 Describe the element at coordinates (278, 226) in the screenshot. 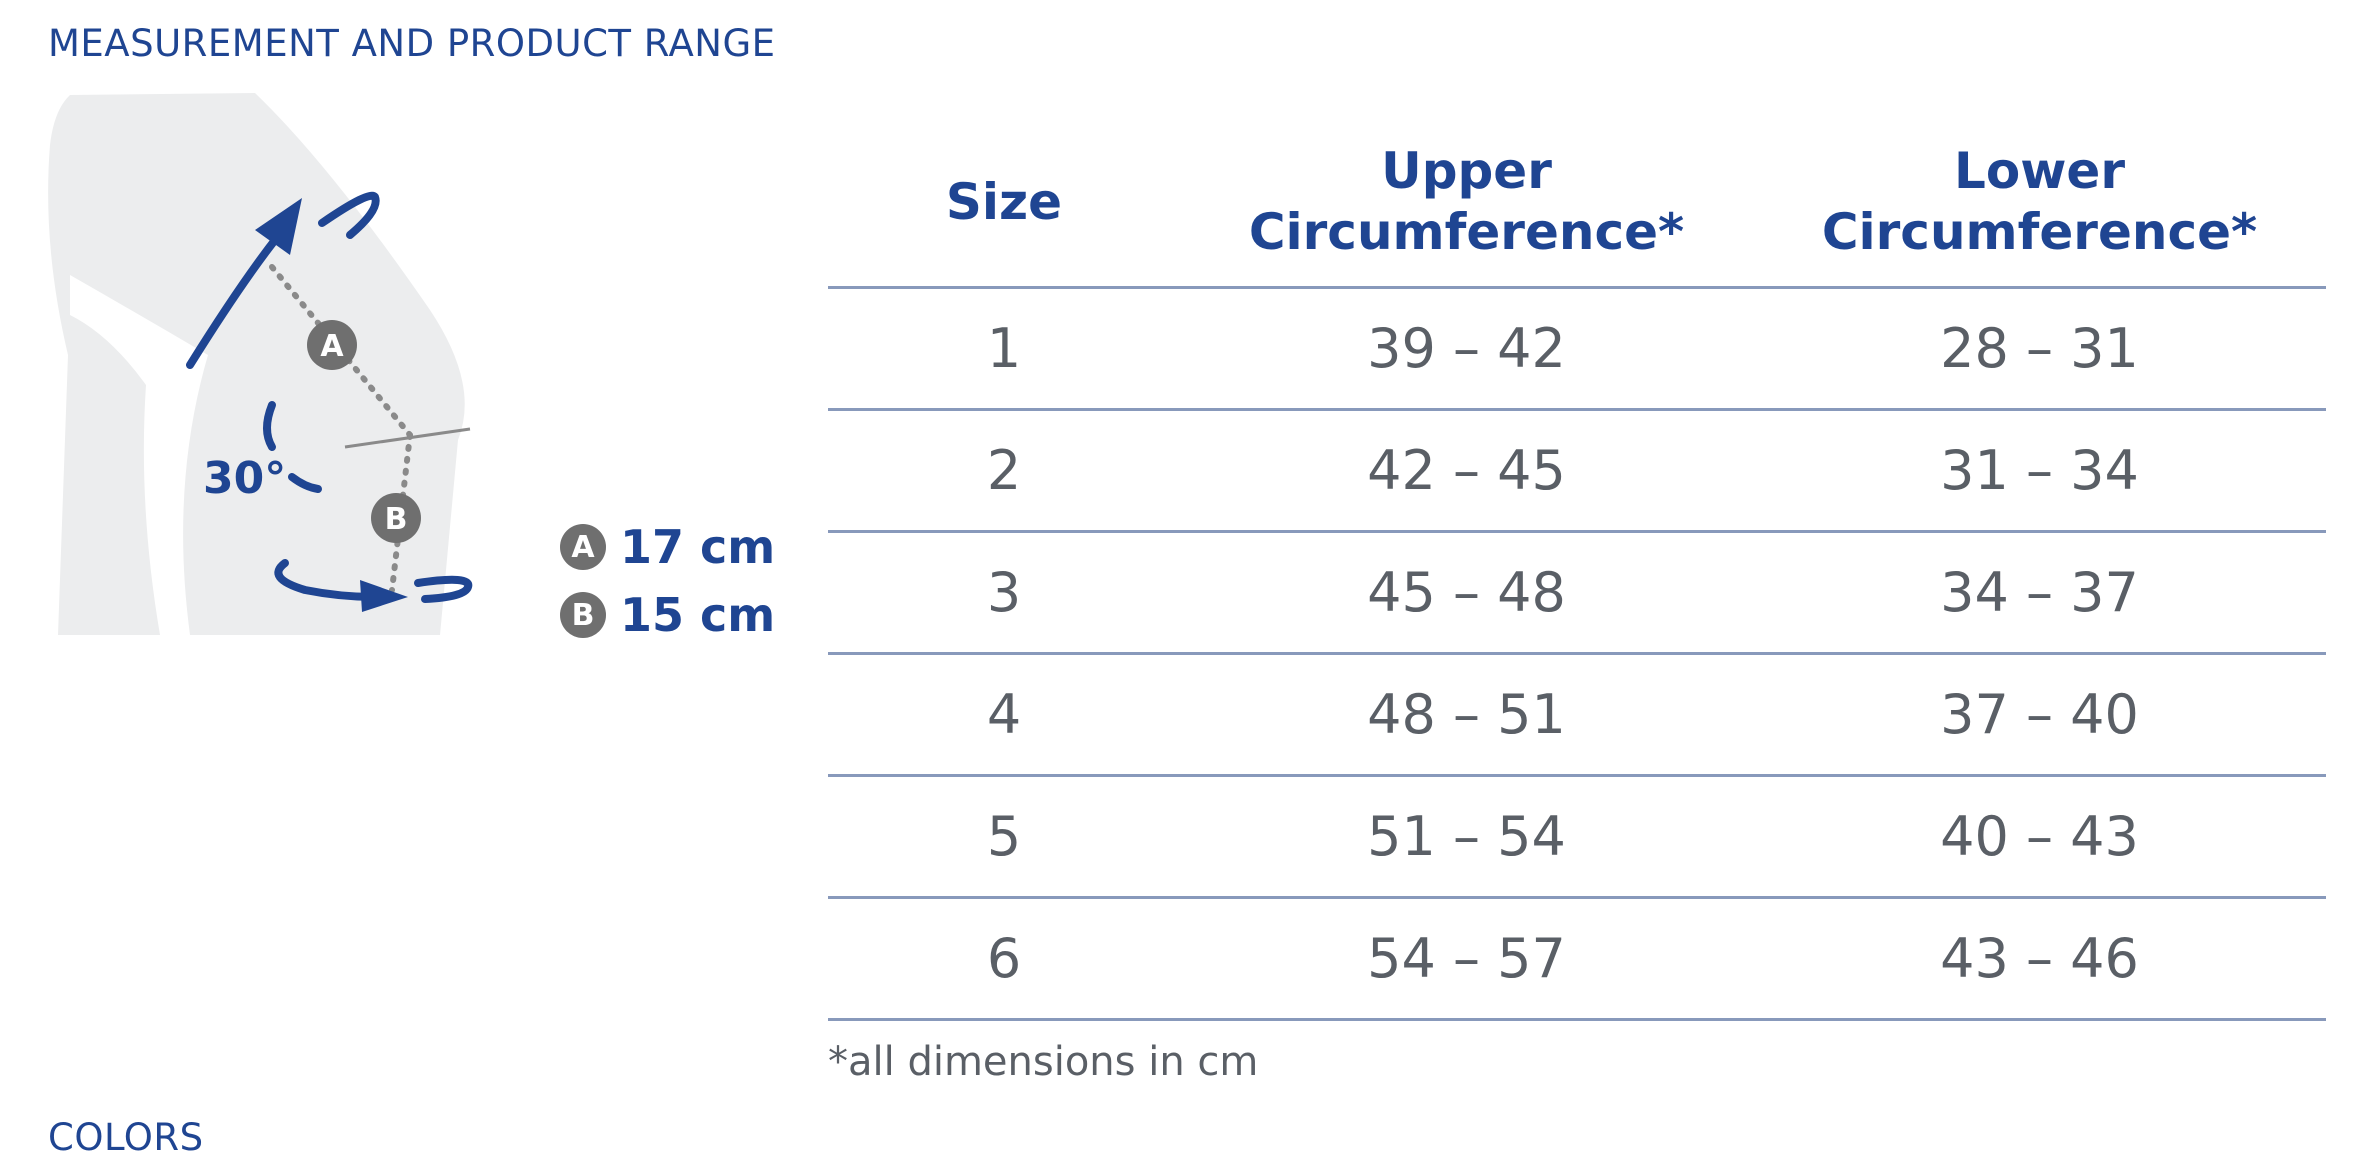

I see `upper-arrow-head` at that location.